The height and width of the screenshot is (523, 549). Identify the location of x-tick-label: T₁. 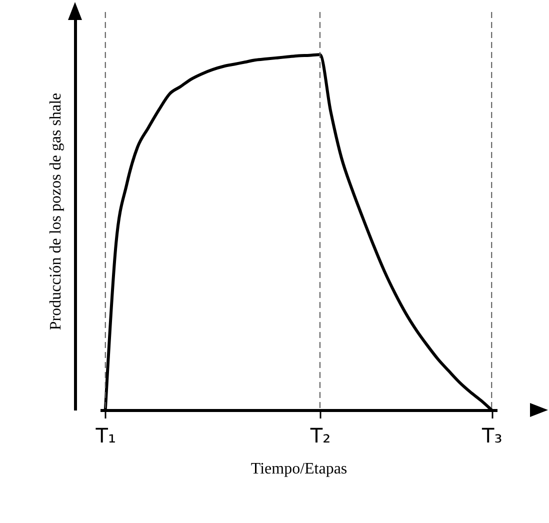
(105, 436).